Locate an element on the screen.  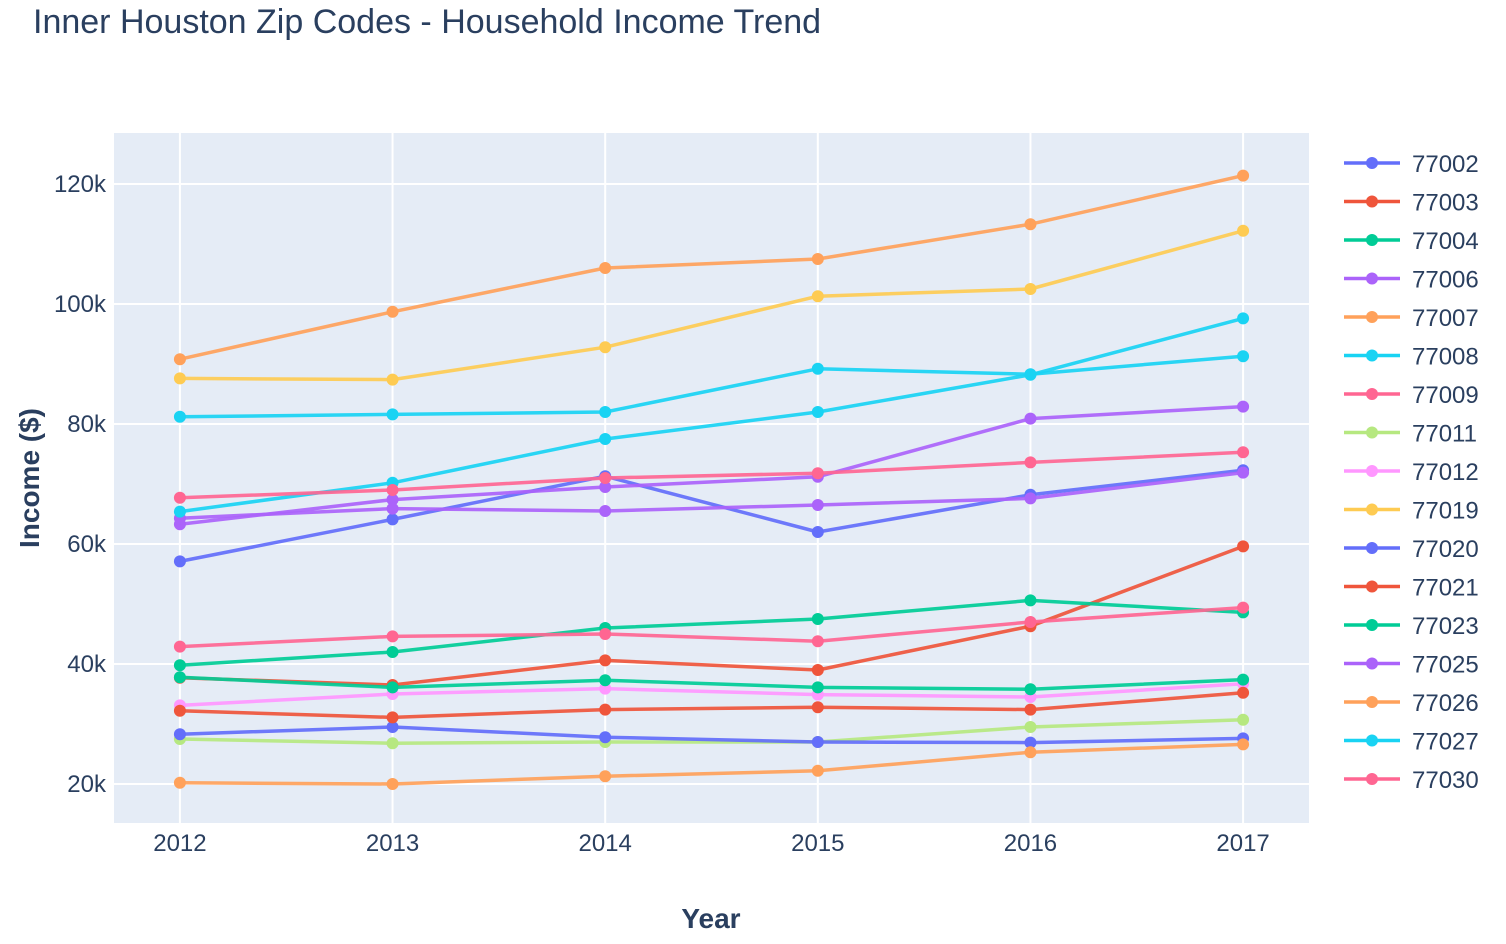
legend-item-77026: 77026 is located at coordinates (1411, 703).